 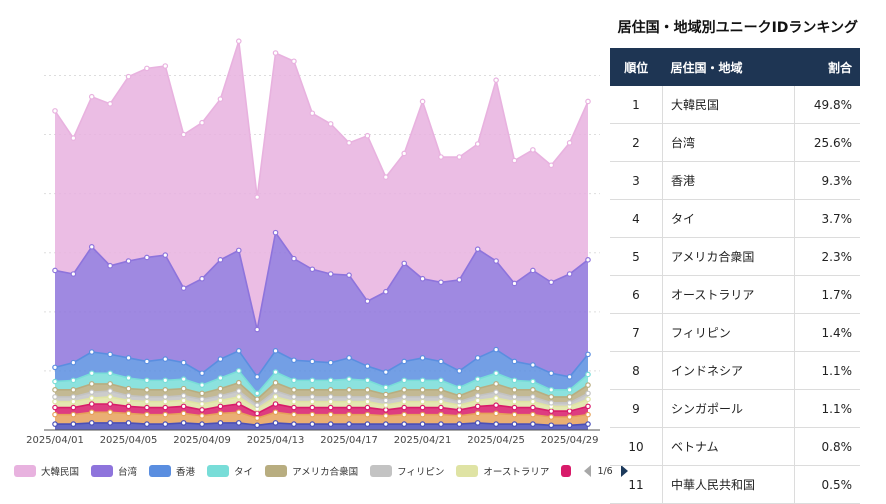 What do you see at coordinates (502, 471) in the screenshot?
I see `legend-item: オーストラリア` at bounding box center [502, 471].